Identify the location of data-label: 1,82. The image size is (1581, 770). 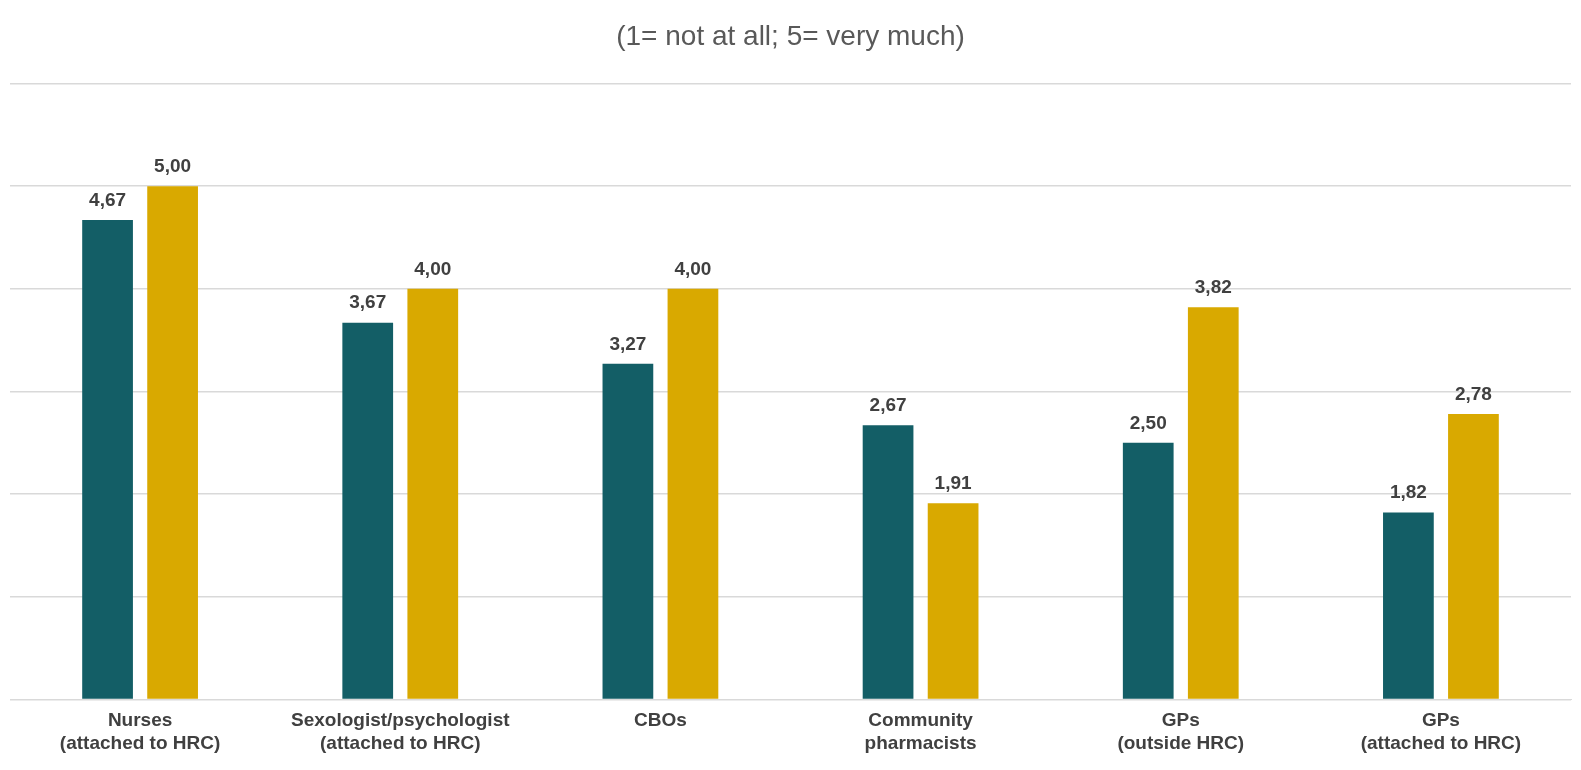
(1408, 492).